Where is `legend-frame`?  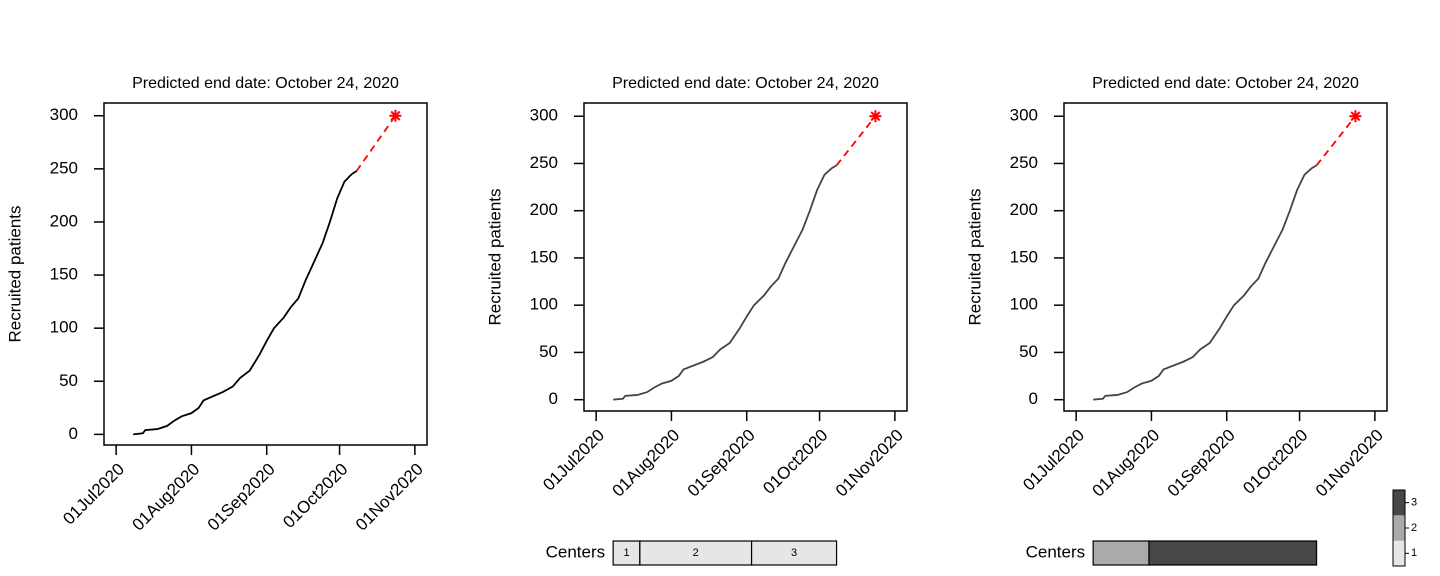
legend-frame is located at coordinates (1399, 528).